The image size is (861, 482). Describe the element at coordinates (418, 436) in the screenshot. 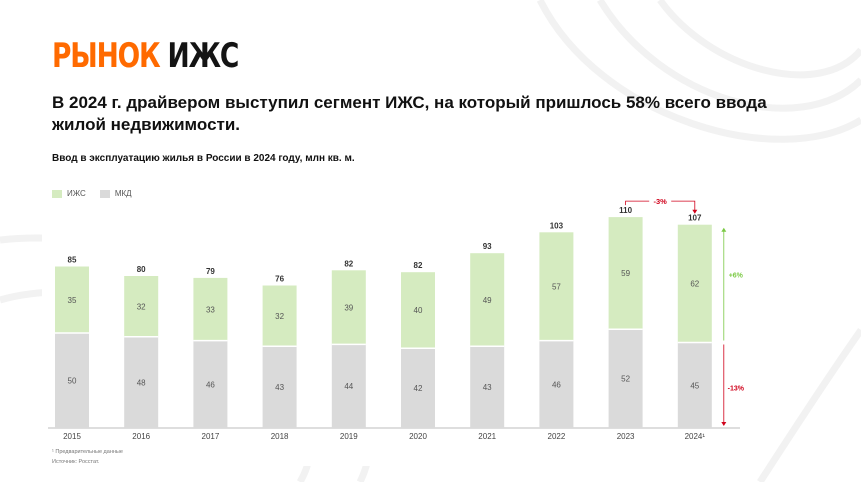

I see `x-tick-label: 2020` at that location.